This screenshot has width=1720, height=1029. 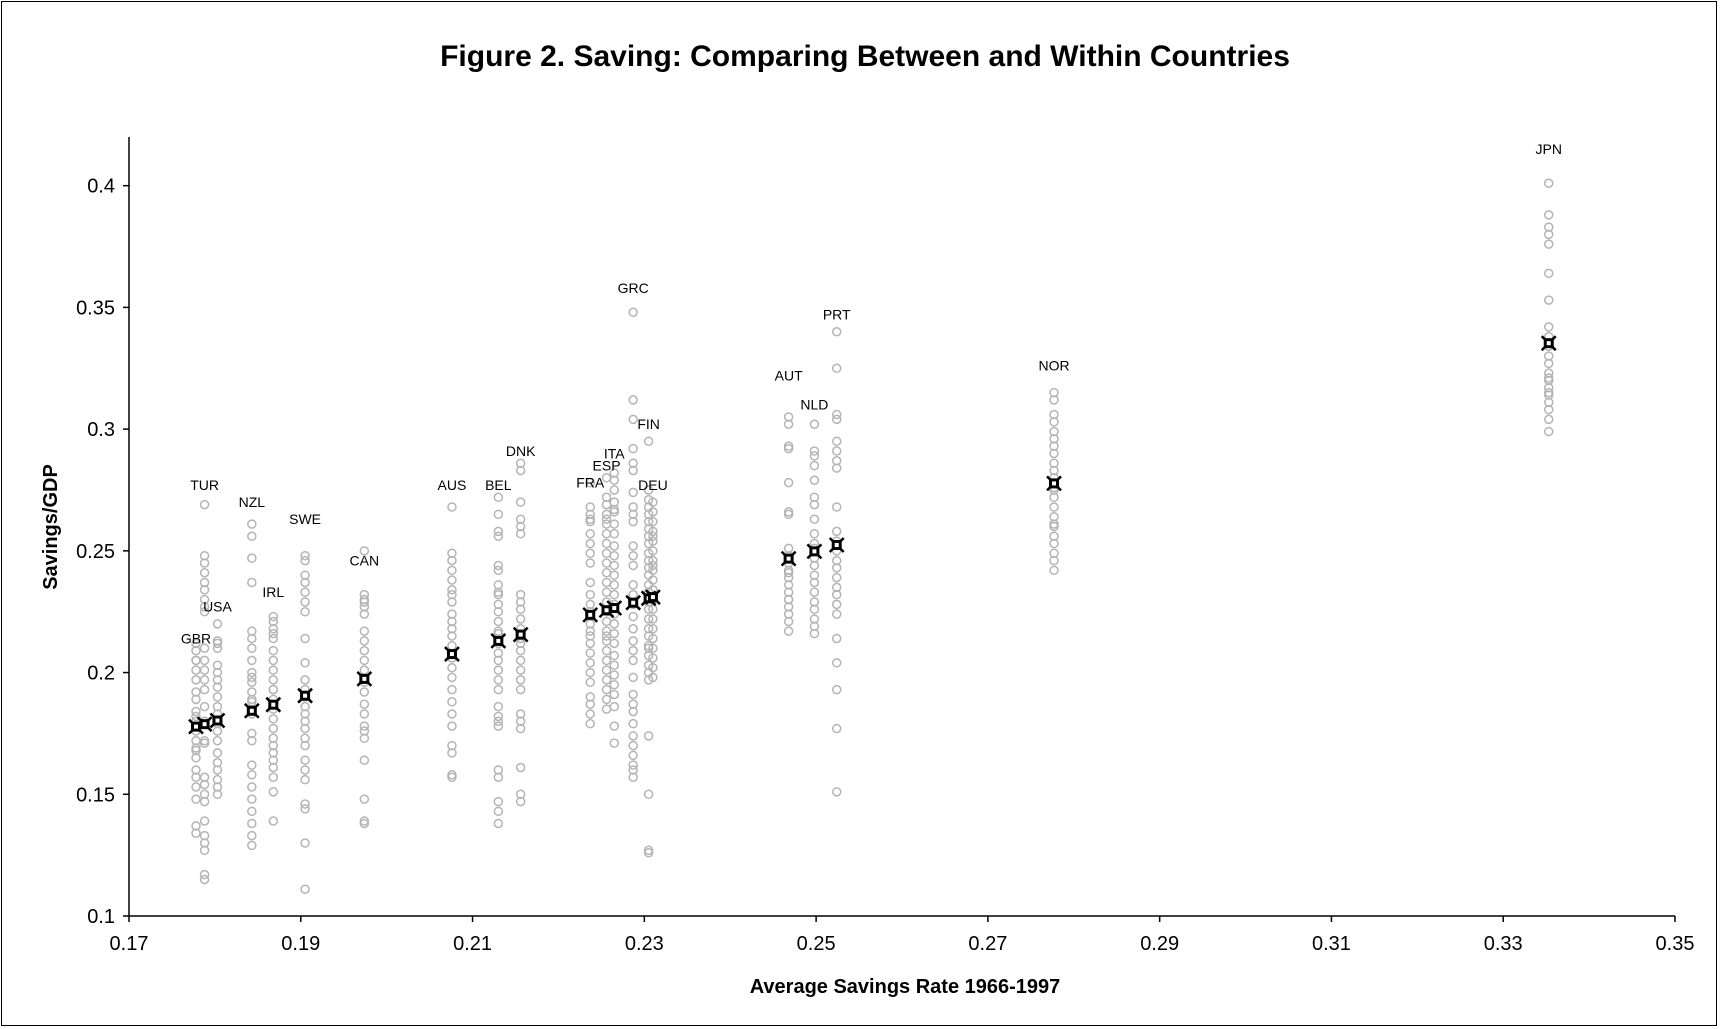 What do you see at coordinates (472, 944) in the screenshot?
I see `x-tick-label: 0.21` at bounding box center [472, 944].